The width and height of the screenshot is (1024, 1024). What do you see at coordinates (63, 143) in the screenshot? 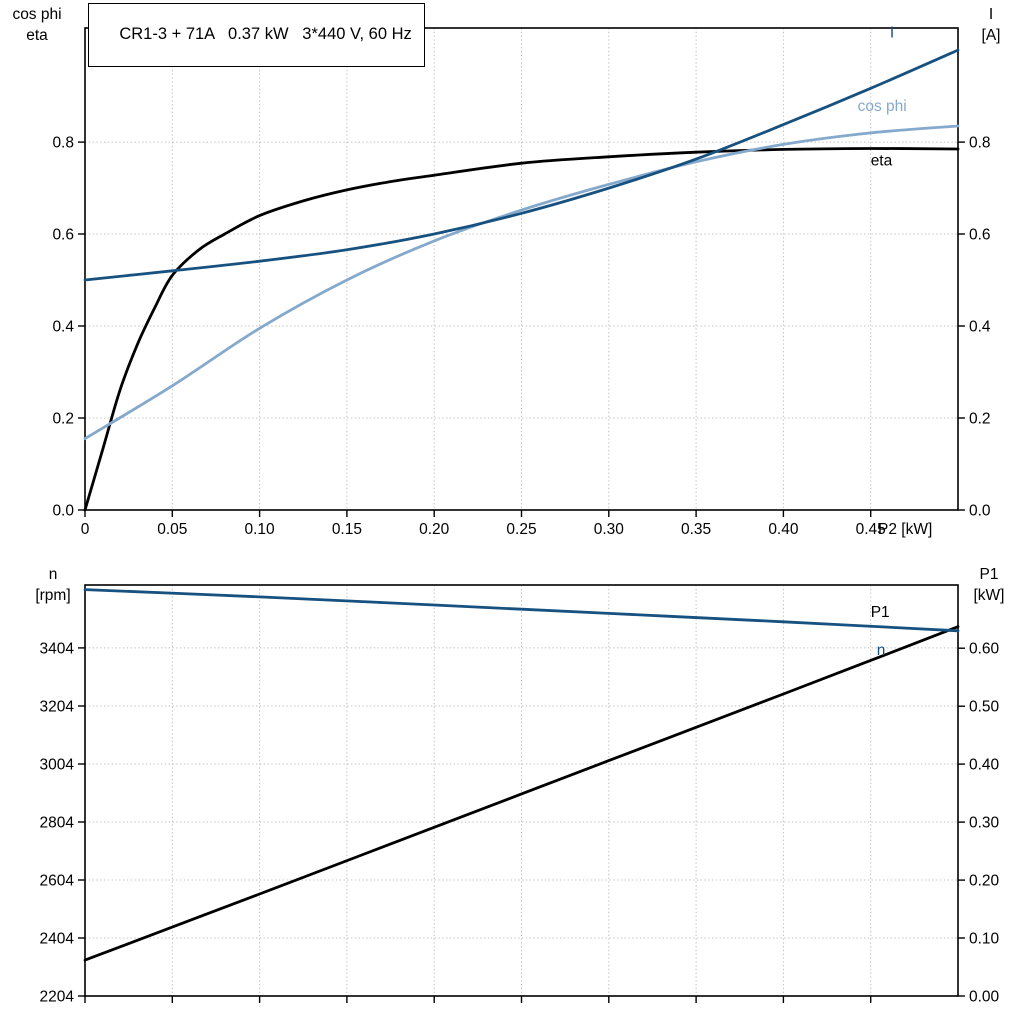
I see `top-chart-left-tick-label: 0.8` at bounding box center [63, 143].